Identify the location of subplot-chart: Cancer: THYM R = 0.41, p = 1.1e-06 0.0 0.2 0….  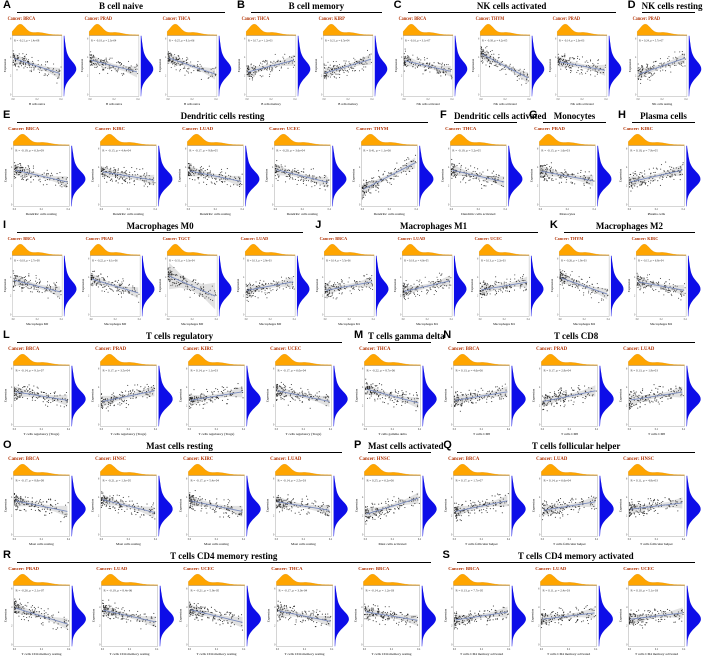
(392, 171).